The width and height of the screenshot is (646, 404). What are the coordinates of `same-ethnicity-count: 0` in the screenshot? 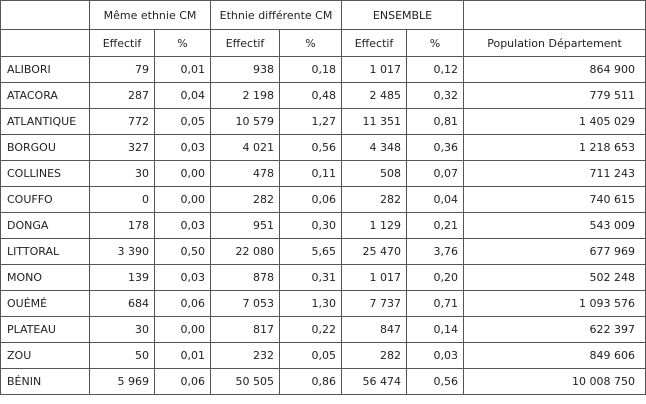 It's located at (122, 199).